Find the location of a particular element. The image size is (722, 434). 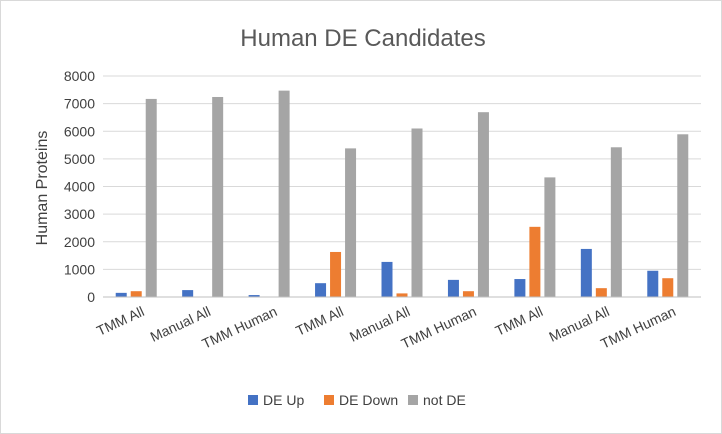

y-tick-label: 6000 is located at coordinates (79, 131).